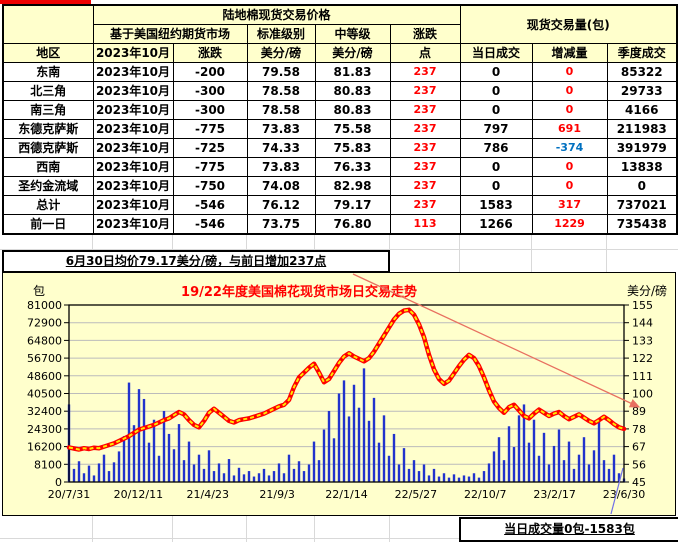 This screenshot has width=678, height=542. I want to click on quarter-cell: 4166, so click(642, 110).